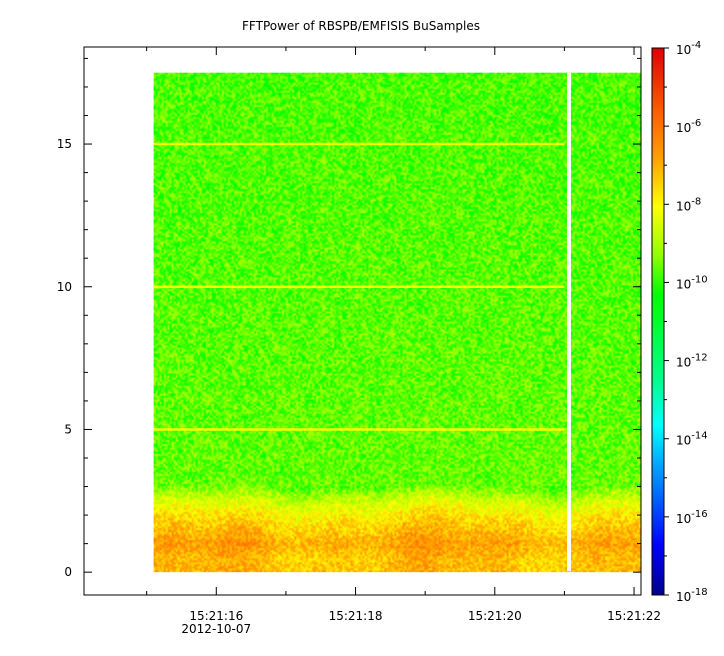  I want to click on colorbar-tick-label: 10⁻⁶, so click(688, 126).